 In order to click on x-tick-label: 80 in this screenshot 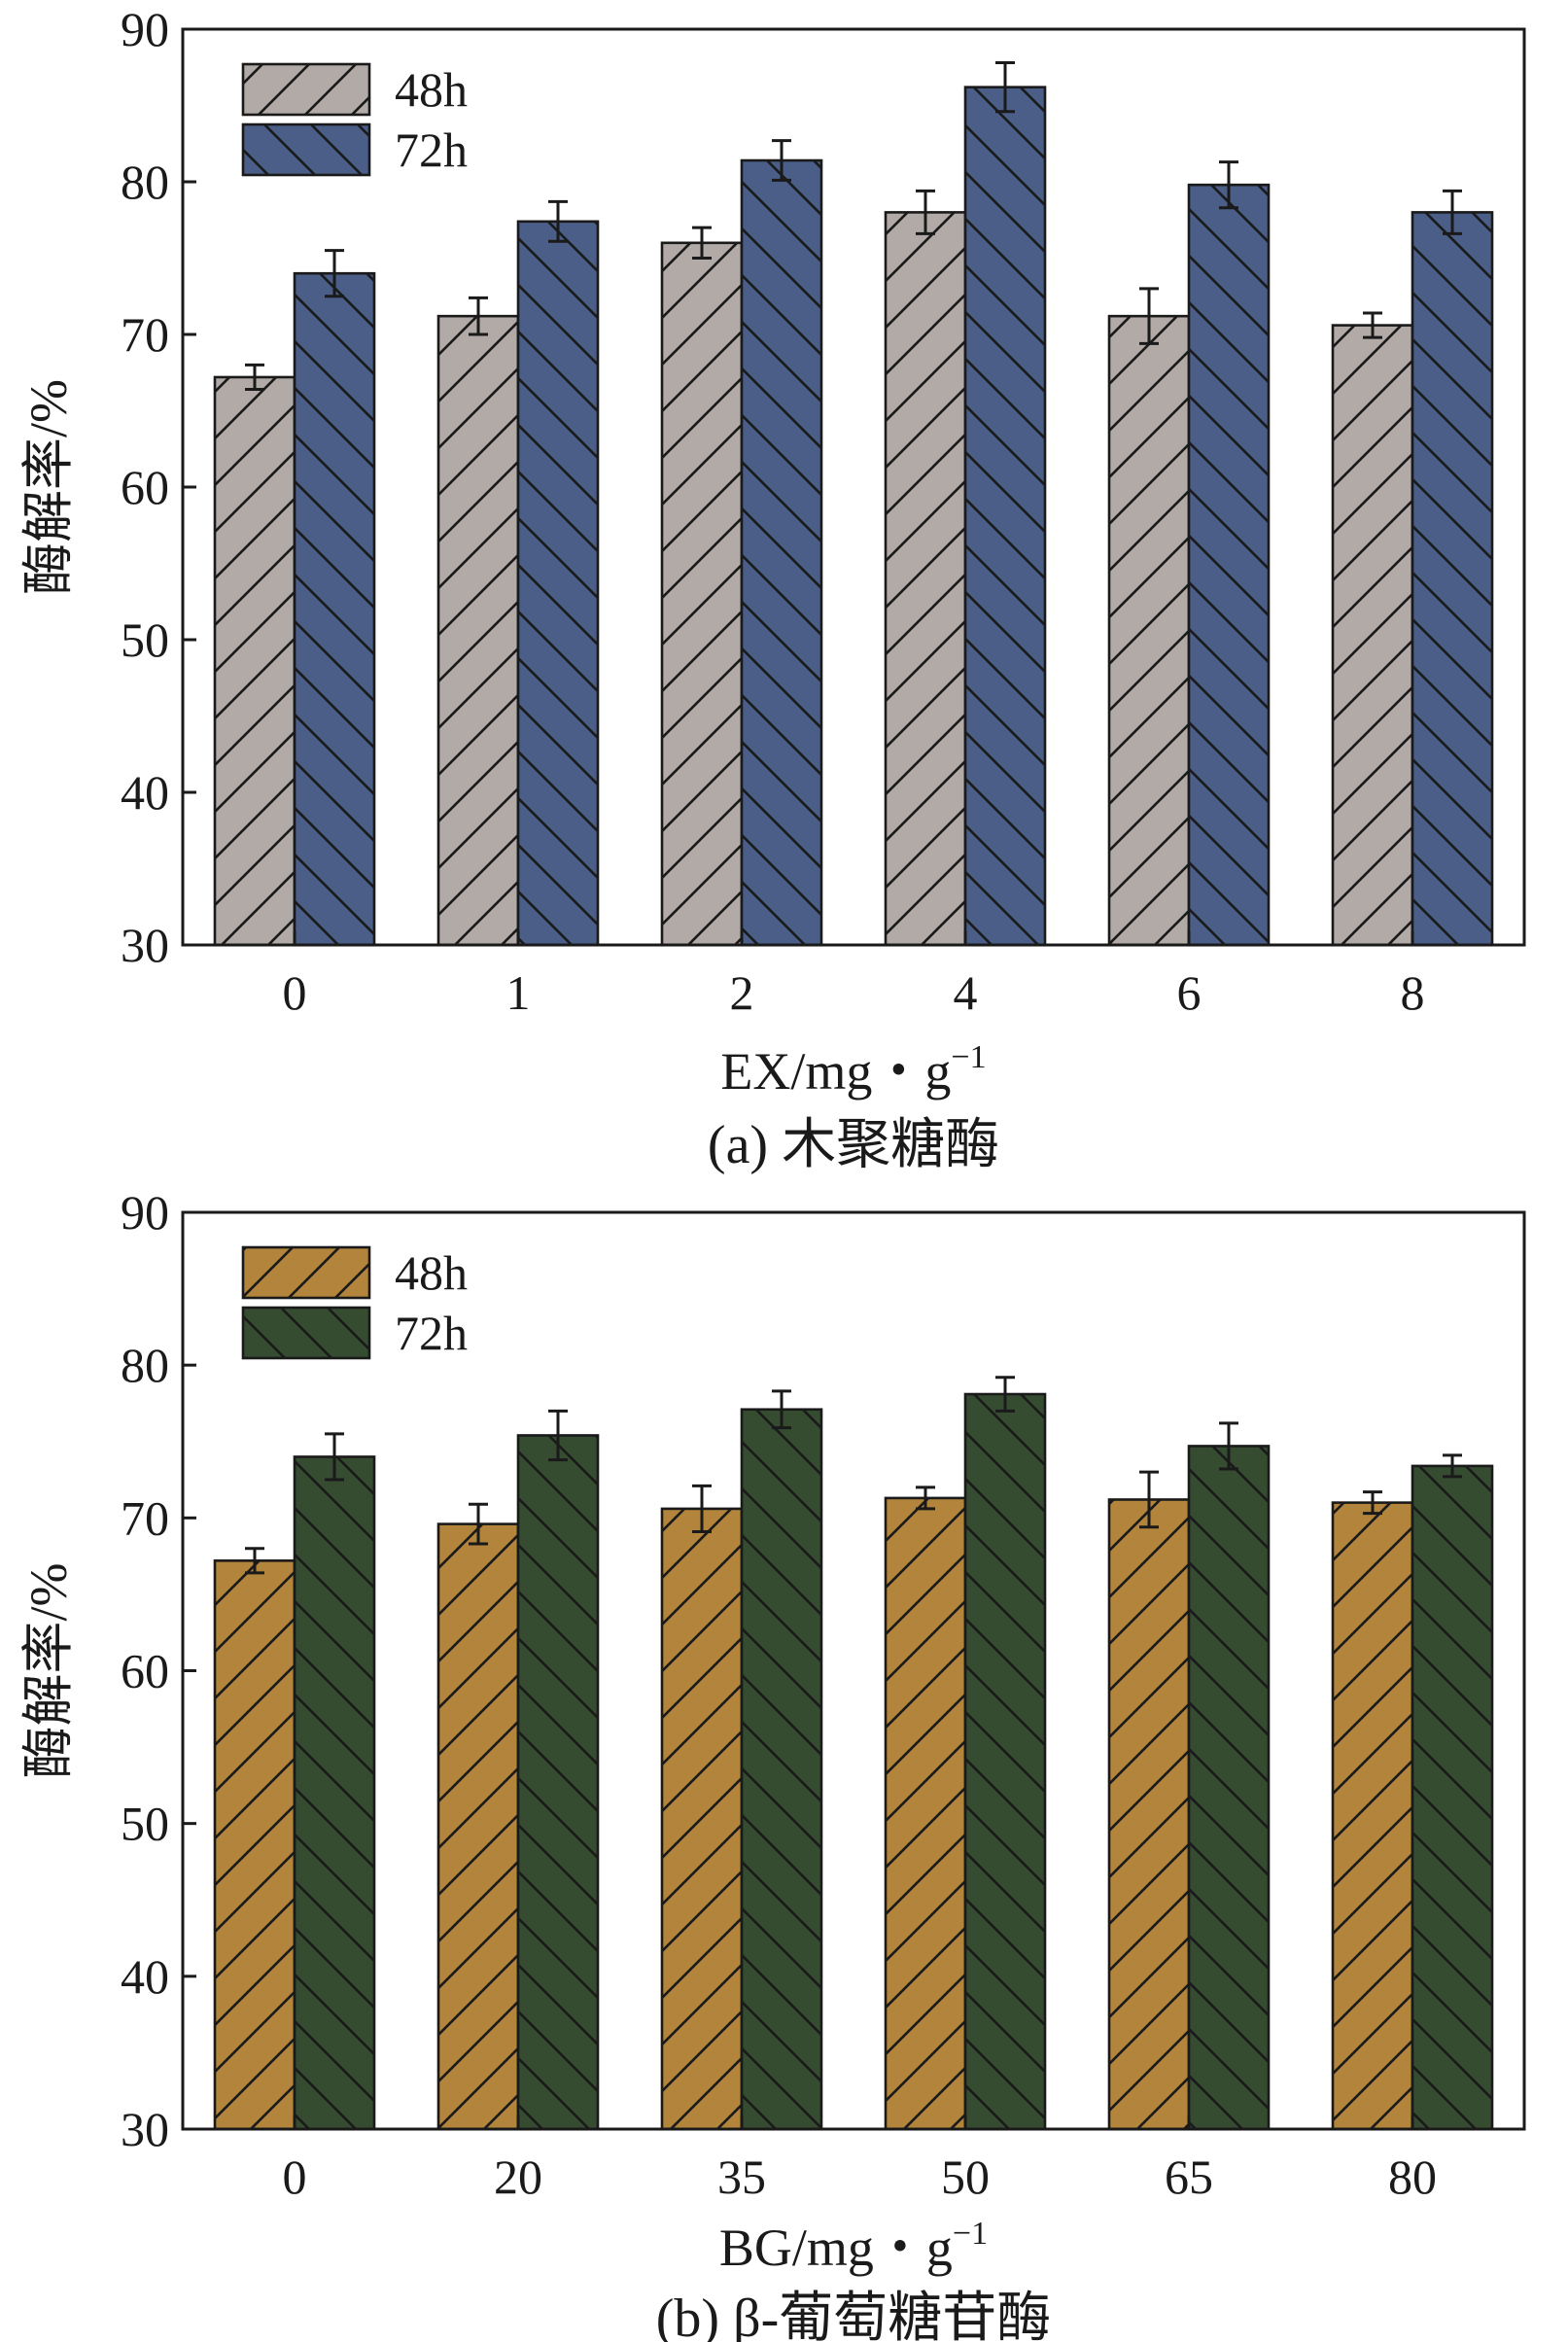, I will do `click(1412, 2177)`.